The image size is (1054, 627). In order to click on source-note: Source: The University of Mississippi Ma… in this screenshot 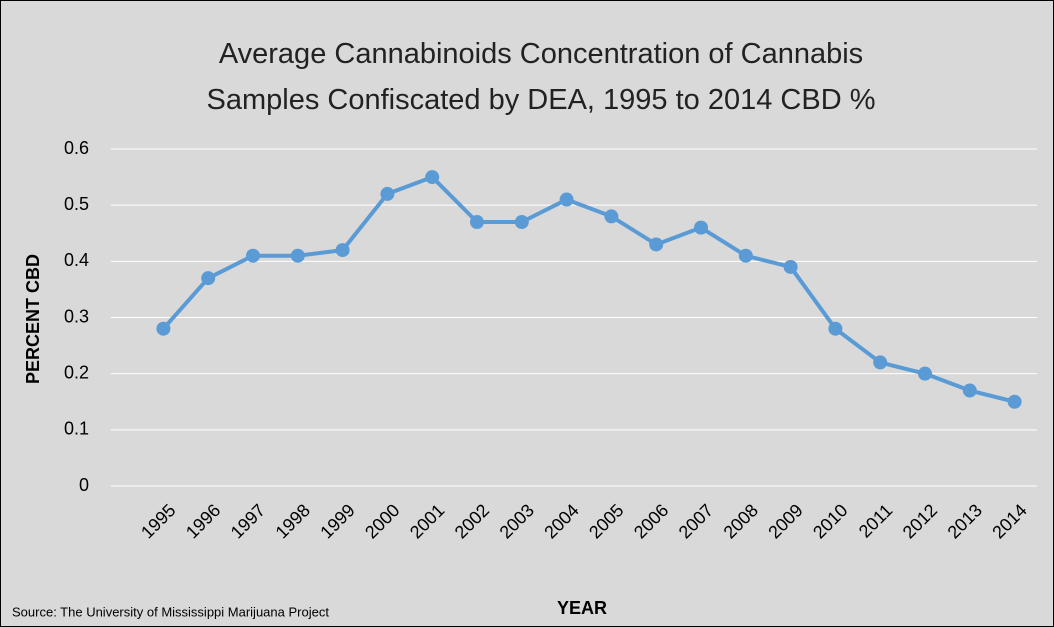, I will do `click(170, 611)`.